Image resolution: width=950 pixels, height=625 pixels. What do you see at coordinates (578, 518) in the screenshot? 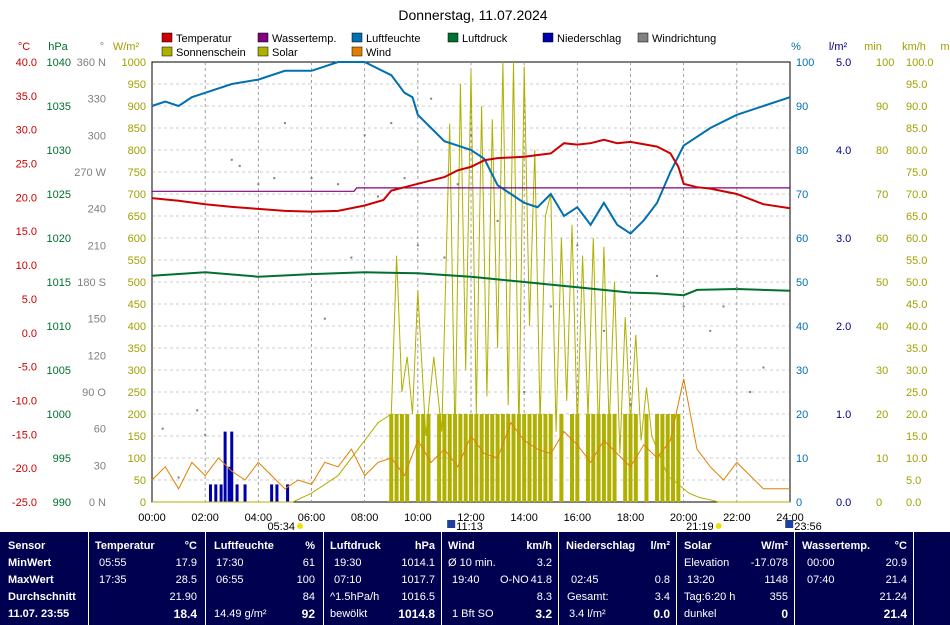
I see `x-axis-tick: 16:00` at bounding box center [578, 518].